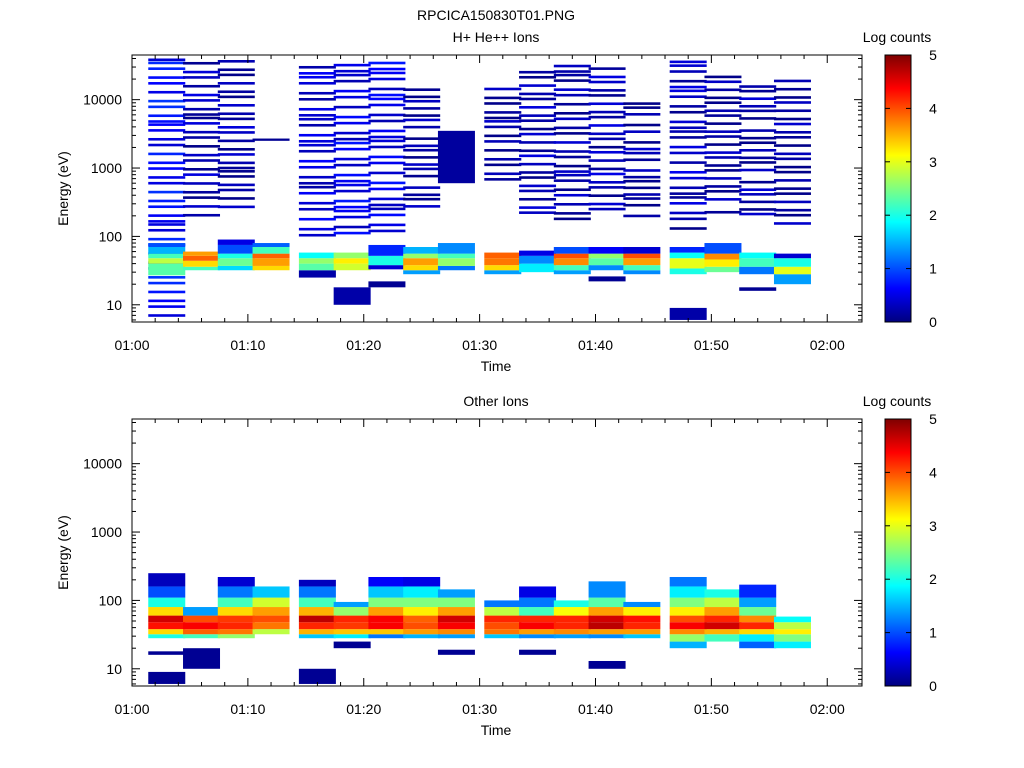 The image size is (1024, 768). Describe the element at coordinates (479, 709) in the screenshot. I see `x-tick-label: 01:30` at that location.